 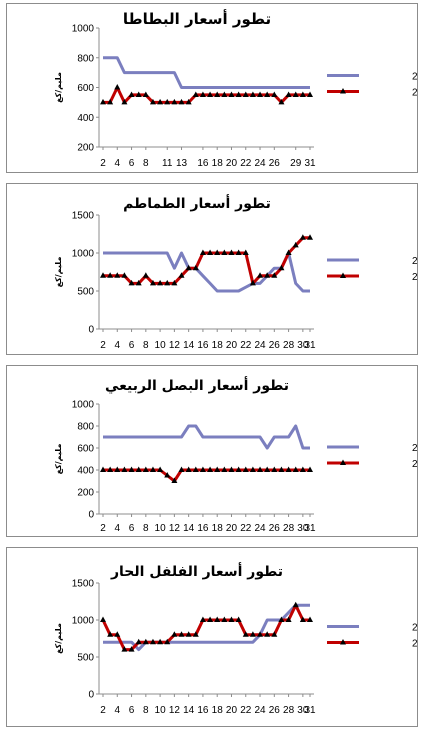 I want to click on x-tick-label: 18, so click(x=218, y=345).